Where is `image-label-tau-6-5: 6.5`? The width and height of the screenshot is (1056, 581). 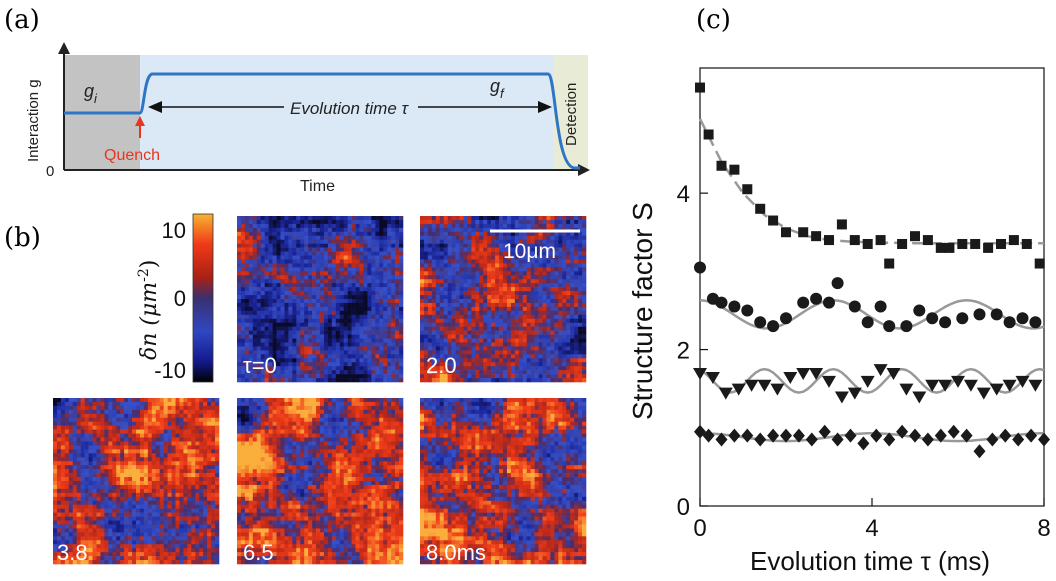 image-label-tau-6-5: 6.5 is located at coordinates (258, 552).